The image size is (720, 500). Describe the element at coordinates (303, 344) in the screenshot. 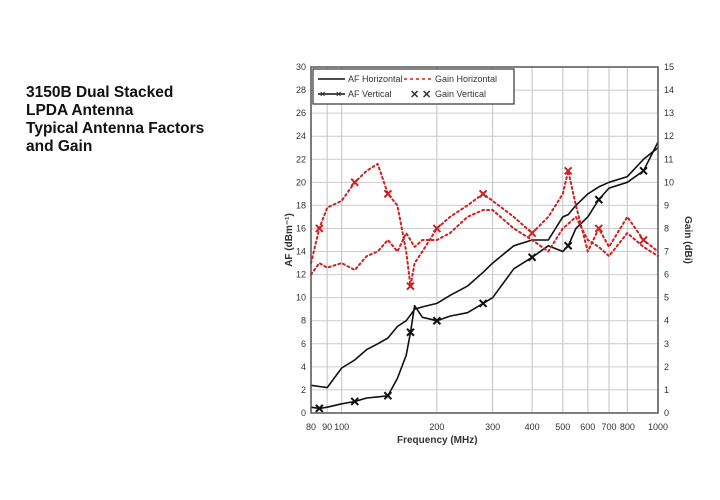

I see `y-tick-label: 6` at that location.